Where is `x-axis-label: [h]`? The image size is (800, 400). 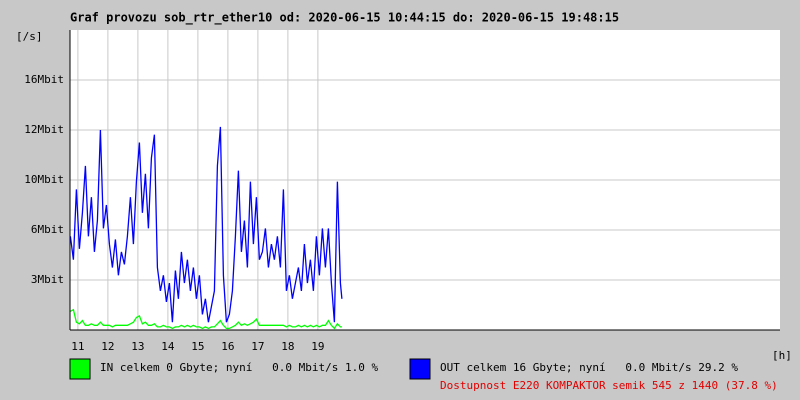
x-axis-label: [h] is located at coordinates (782, 355).